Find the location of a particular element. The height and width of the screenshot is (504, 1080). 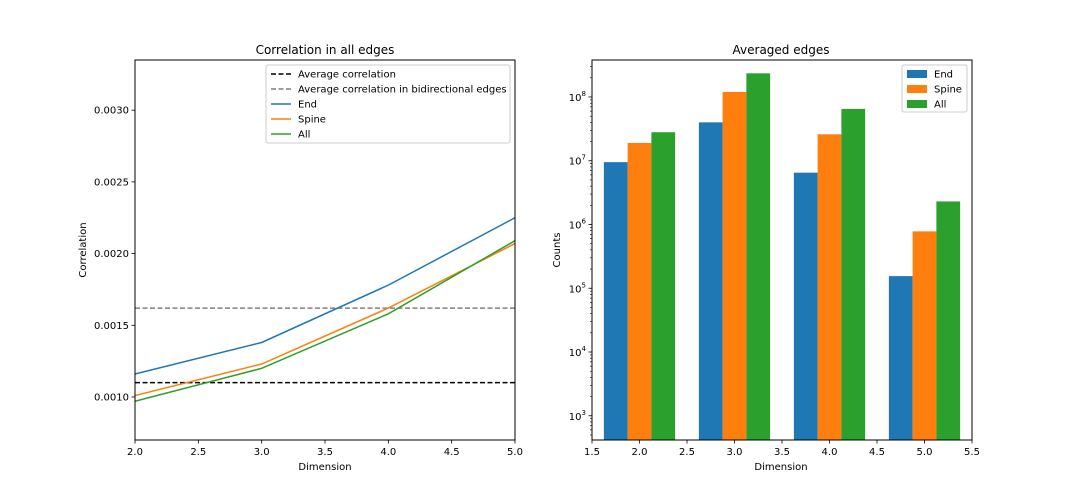

y-tick-exponent: 6 is located at coordinates (584, 221).